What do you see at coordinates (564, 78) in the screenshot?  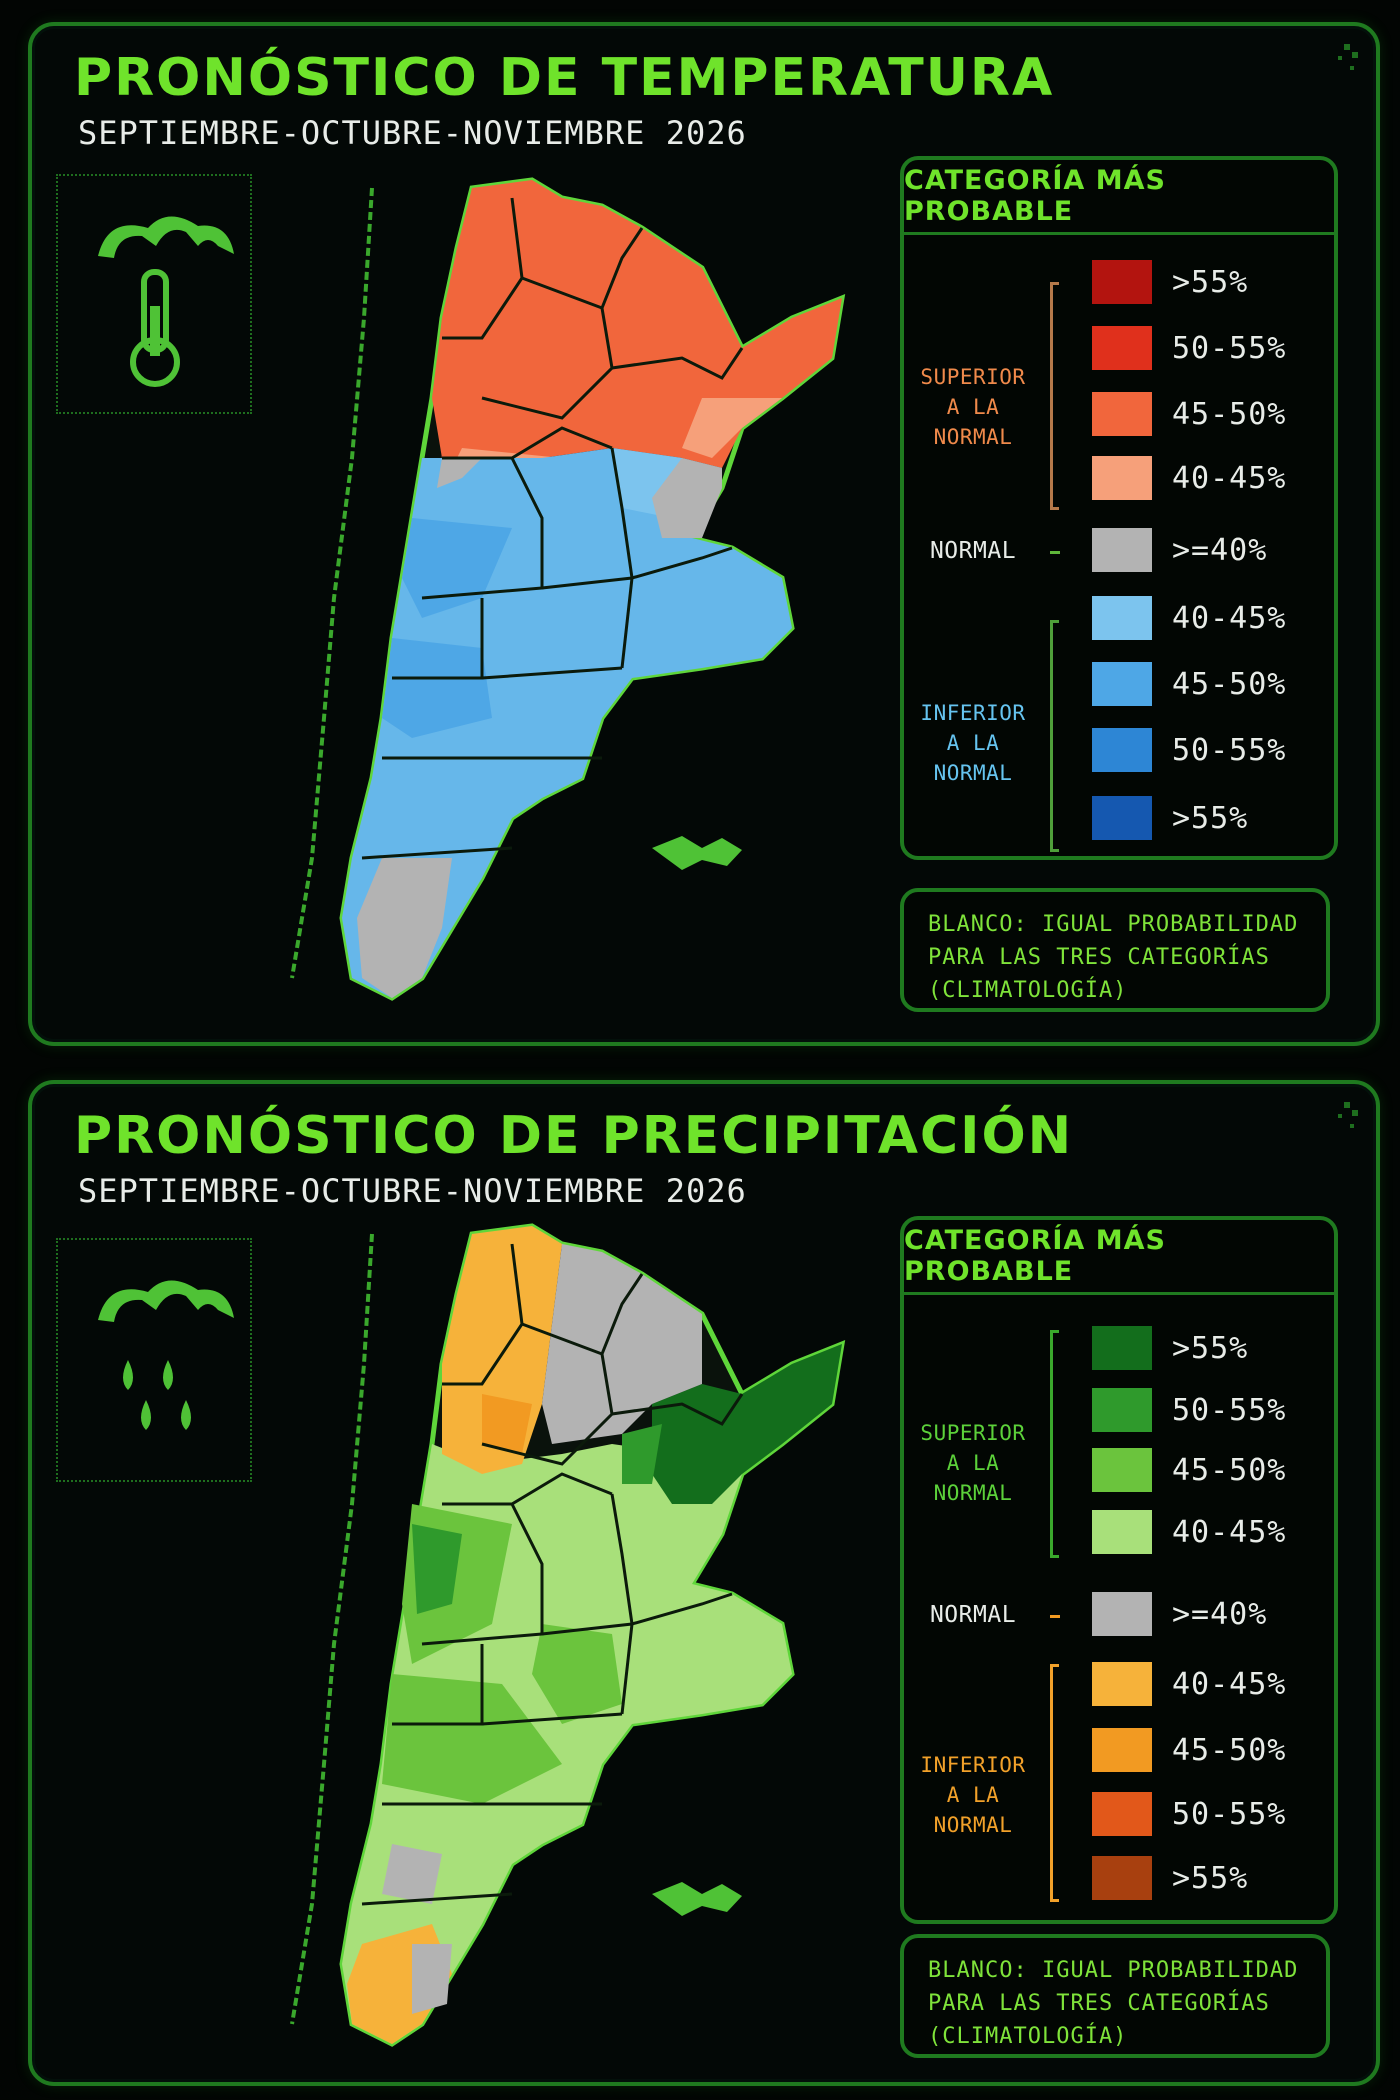 I see `temperature-title: PRONÓSTICO DE TEMPERATURA` at bounding box center [564, 78].